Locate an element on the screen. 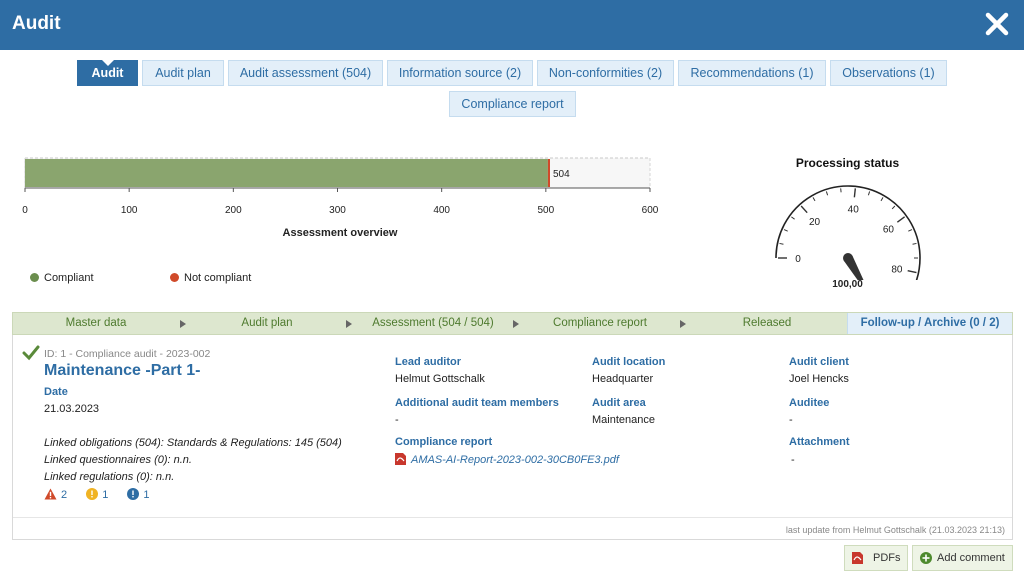  tab-label: Compliance report is located at coordinates (512, 104).